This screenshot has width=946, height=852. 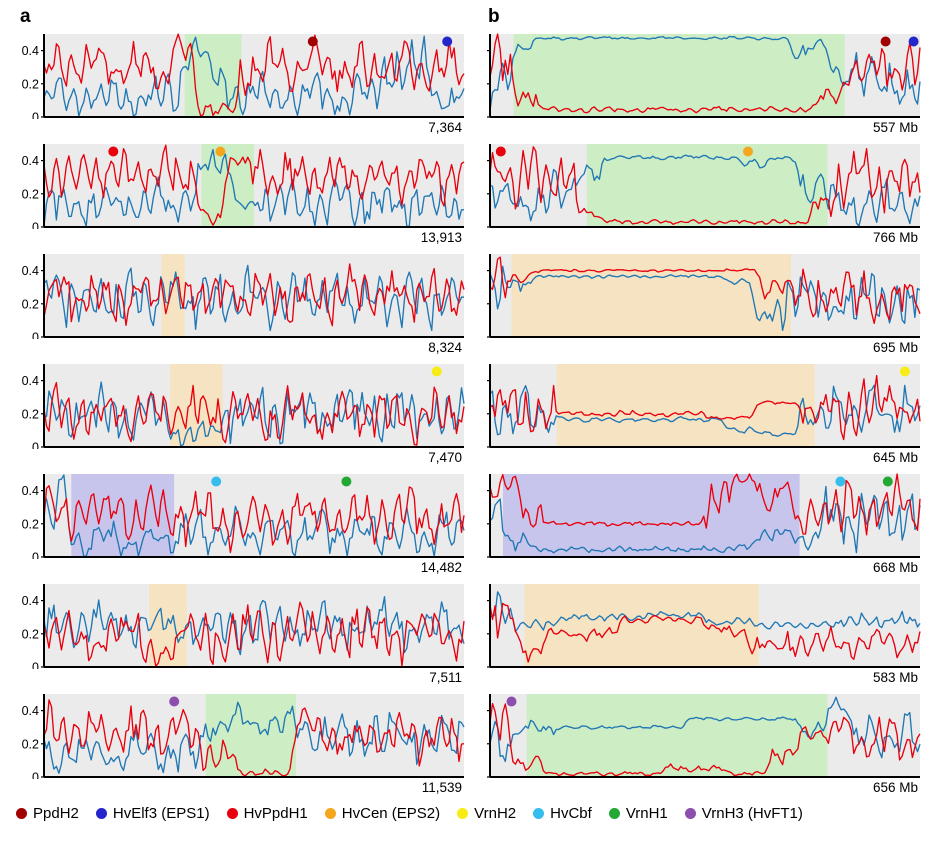 I want to click on diversity-plot-b6, so click(x=704, y=626).